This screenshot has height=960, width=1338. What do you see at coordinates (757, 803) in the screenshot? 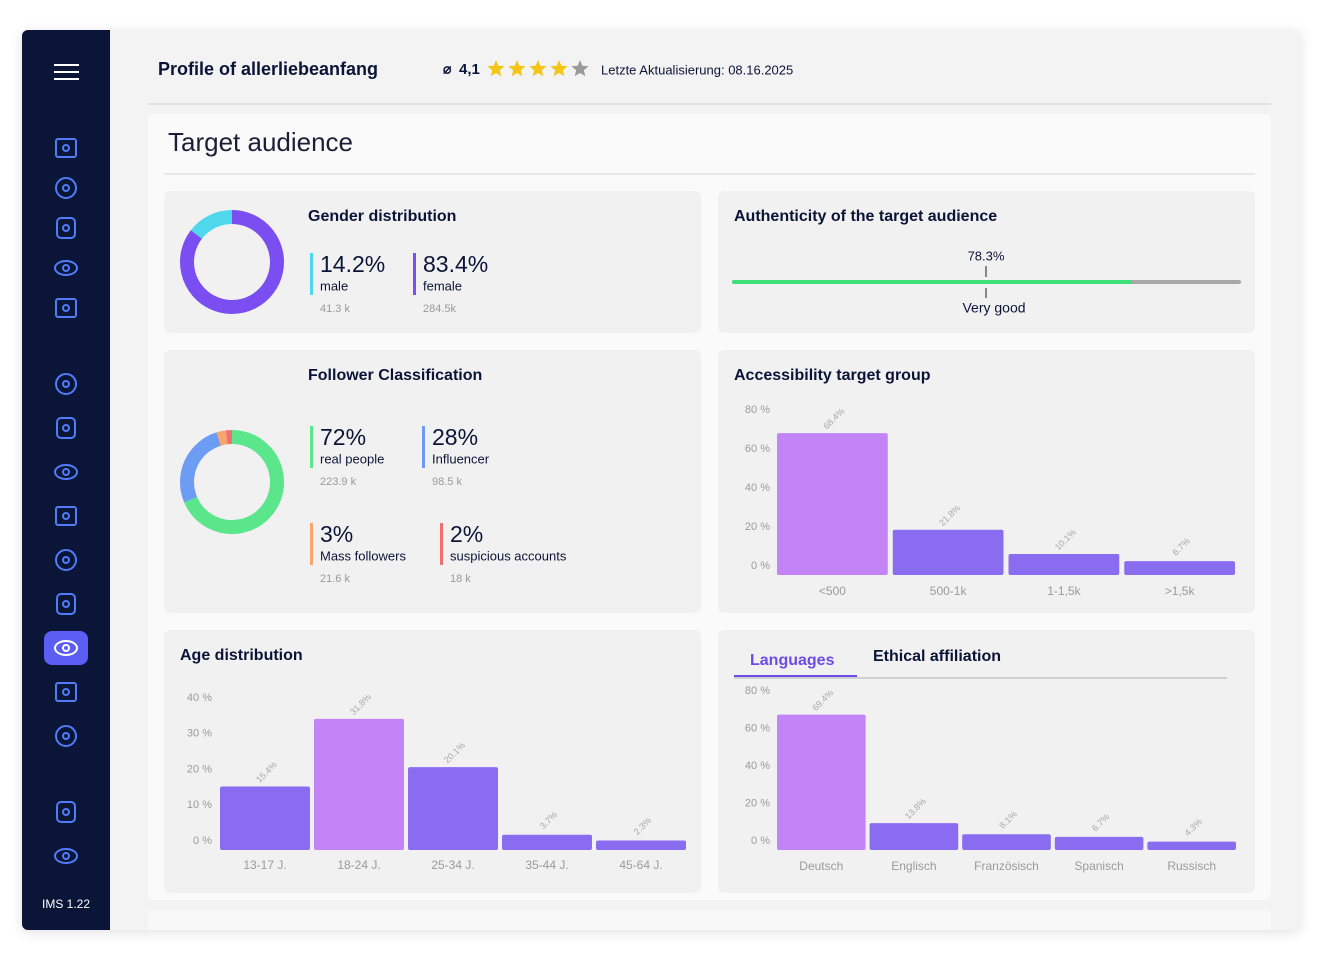
I see `y-tick-label: 20 %` at bounding box center [757, 803].